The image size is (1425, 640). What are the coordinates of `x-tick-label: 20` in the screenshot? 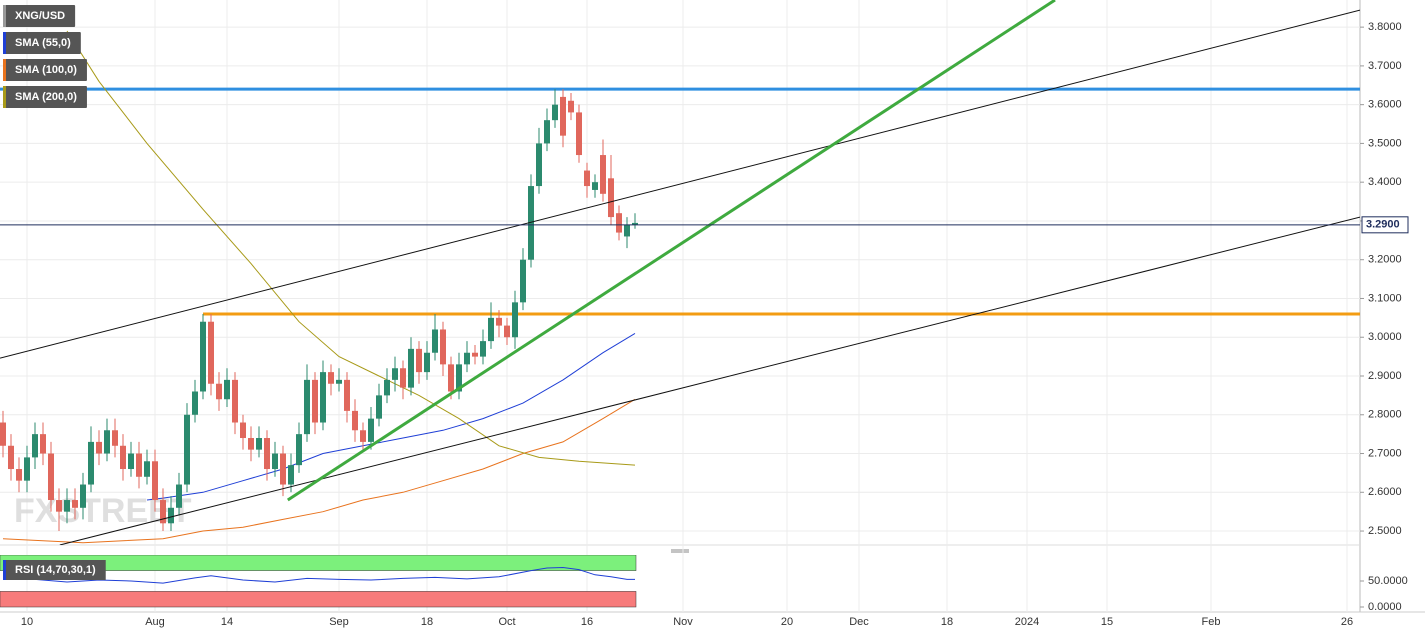 It's located at (787, 622).